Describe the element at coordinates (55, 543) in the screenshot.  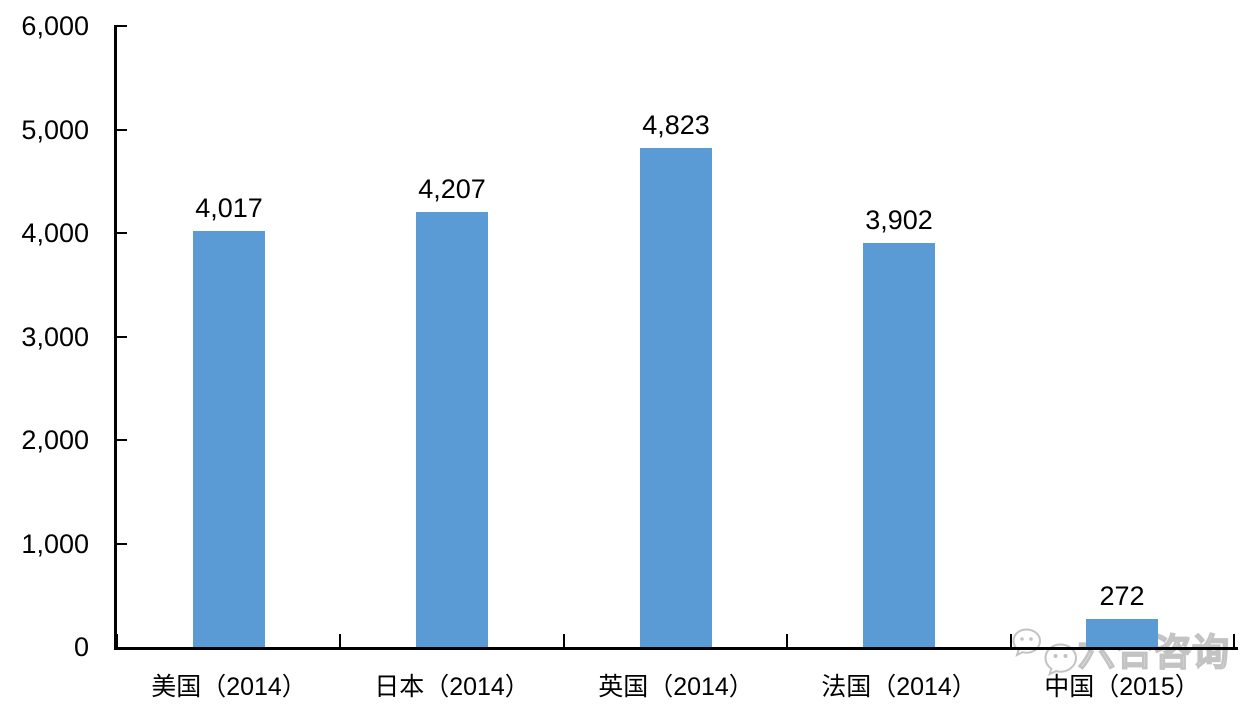
I see `y-axis-tick-label: 1,000` at that location.